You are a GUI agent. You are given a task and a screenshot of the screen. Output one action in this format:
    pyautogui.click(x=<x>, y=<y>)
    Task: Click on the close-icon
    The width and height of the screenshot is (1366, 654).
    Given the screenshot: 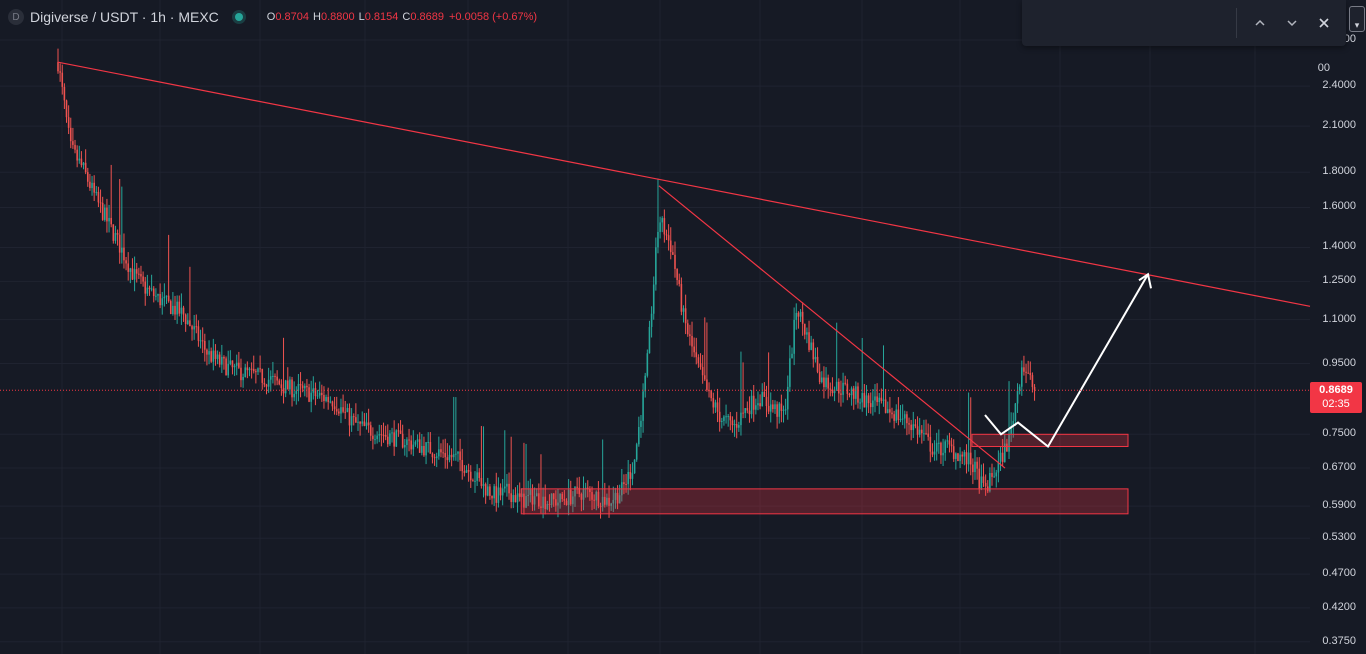 What is the action you would take?
    pyautogui.click(x=1324, y=23)
    